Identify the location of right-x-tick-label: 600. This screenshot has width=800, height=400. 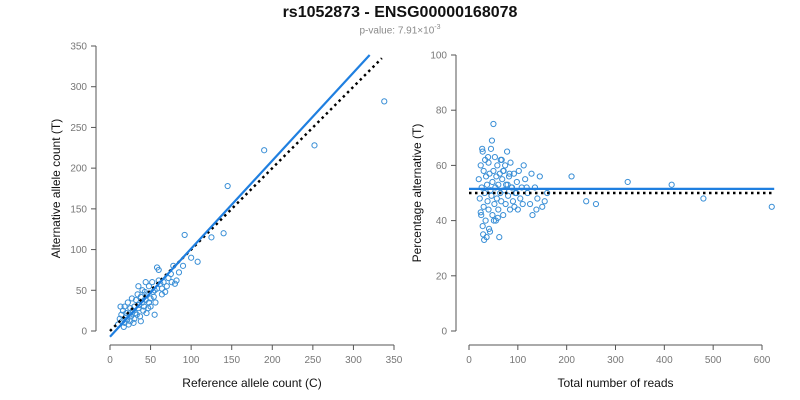
(762, 360).